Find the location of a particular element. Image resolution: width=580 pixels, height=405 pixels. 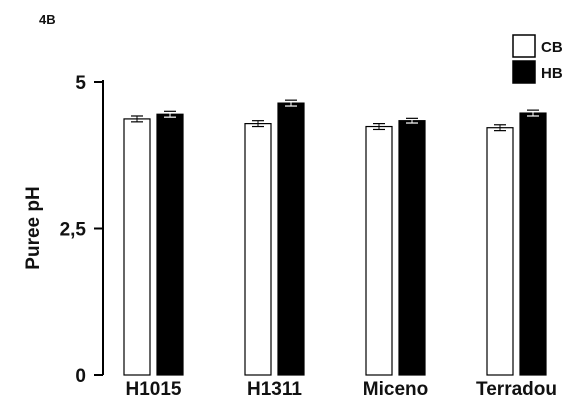

bar-cb-h1311 is located at coordinates (258, 249).